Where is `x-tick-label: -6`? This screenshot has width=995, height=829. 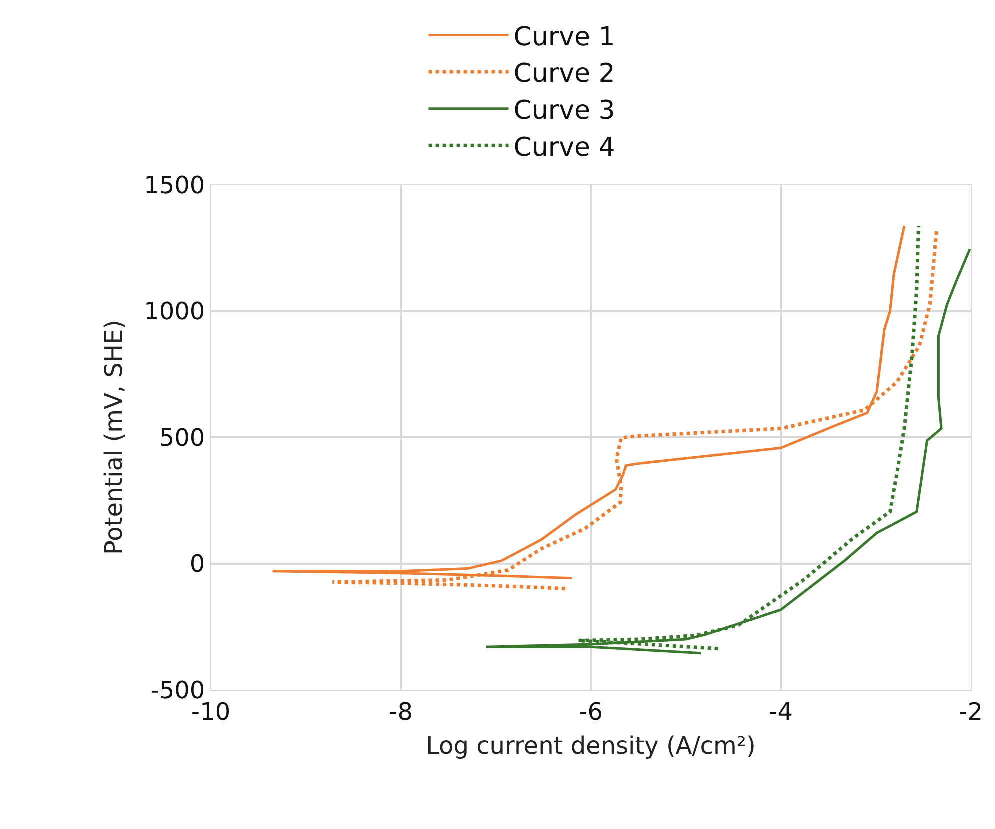 x-tick-label: -6 is located at coordinates (591, 712).